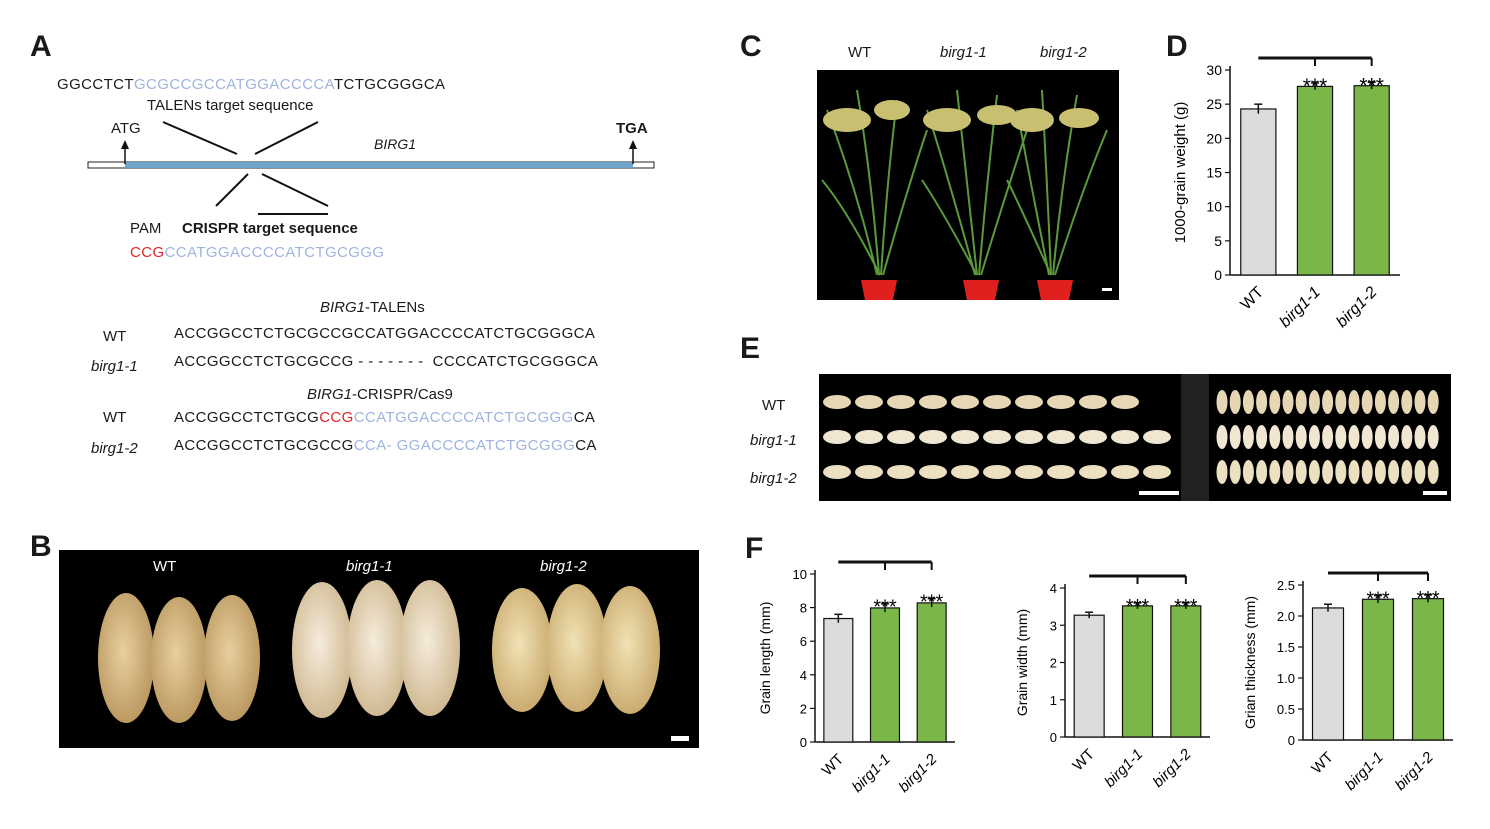 Image resolution: width=1490 pixels, height=829 pixels. Describe the element at coordinates (393, 660) in the screenshot. I see `grain-illustration` at that location.